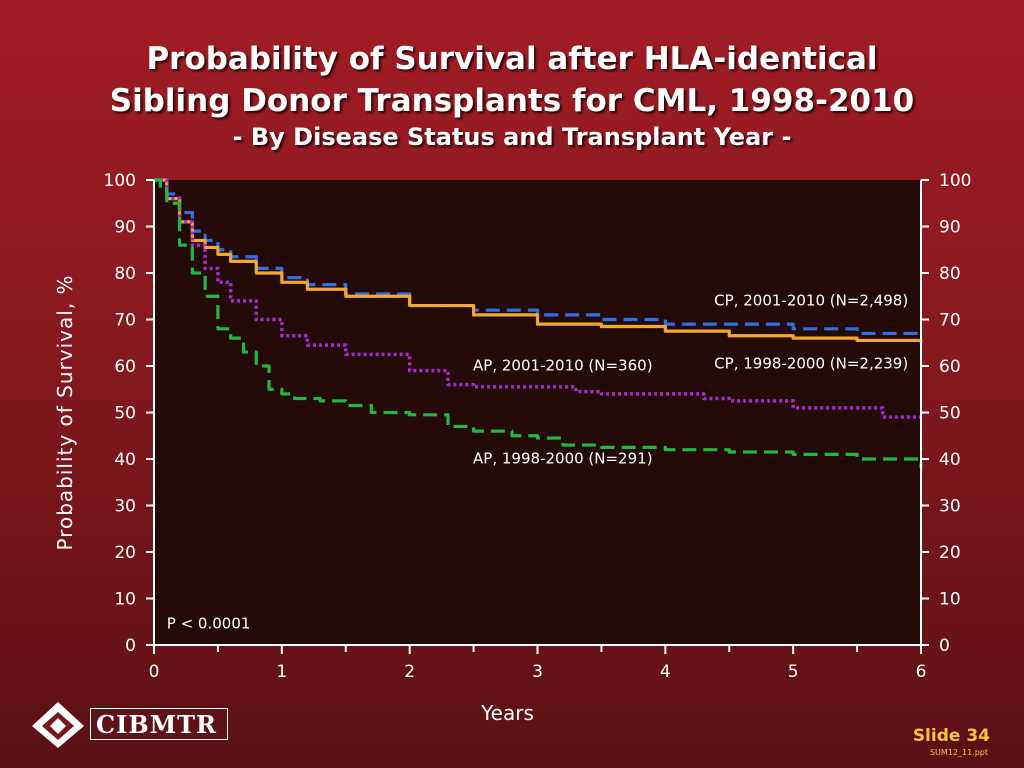  I want to click on file-reference: SUM12_11.ppt, so click(958, 752).